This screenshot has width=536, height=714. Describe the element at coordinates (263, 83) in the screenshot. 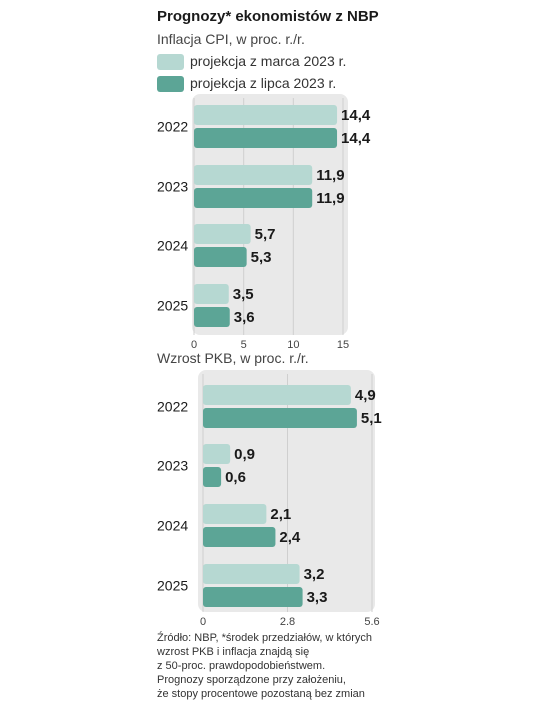

I see `legend-label-july: projekcja z lipca 2023 r.` at that location.